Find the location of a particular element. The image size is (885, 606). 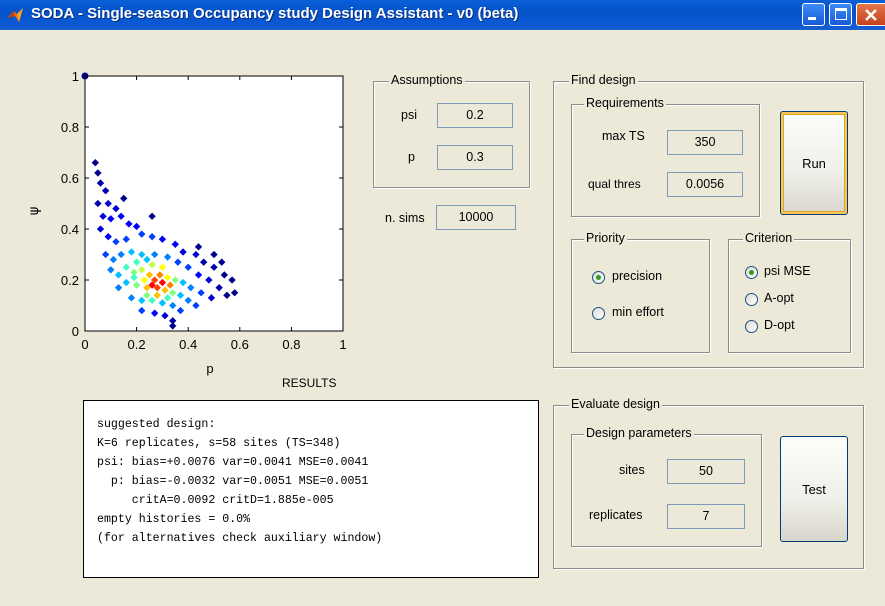

find-design-title: Find design is located at coordinates (603, 80).